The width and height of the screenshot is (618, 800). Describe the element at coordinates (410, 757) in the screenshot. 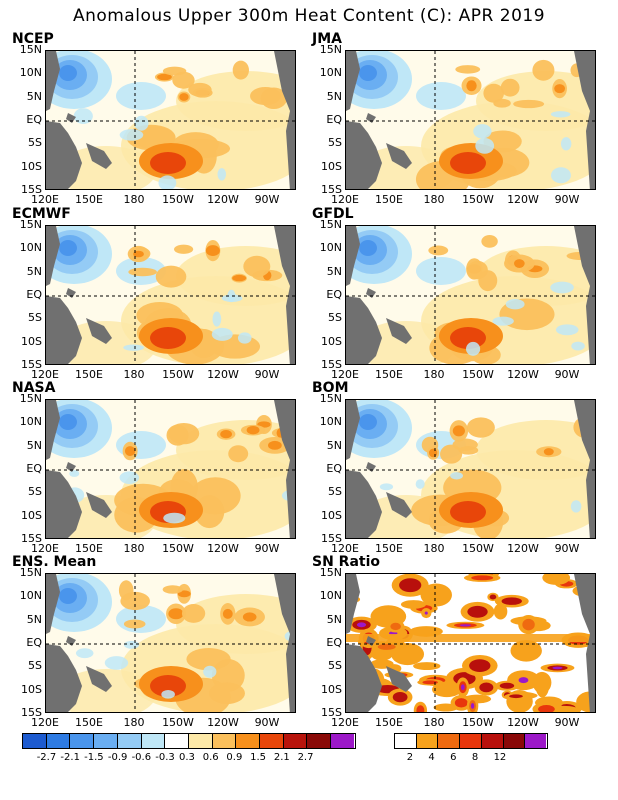

I see `colorbar-label: 2` at that location.